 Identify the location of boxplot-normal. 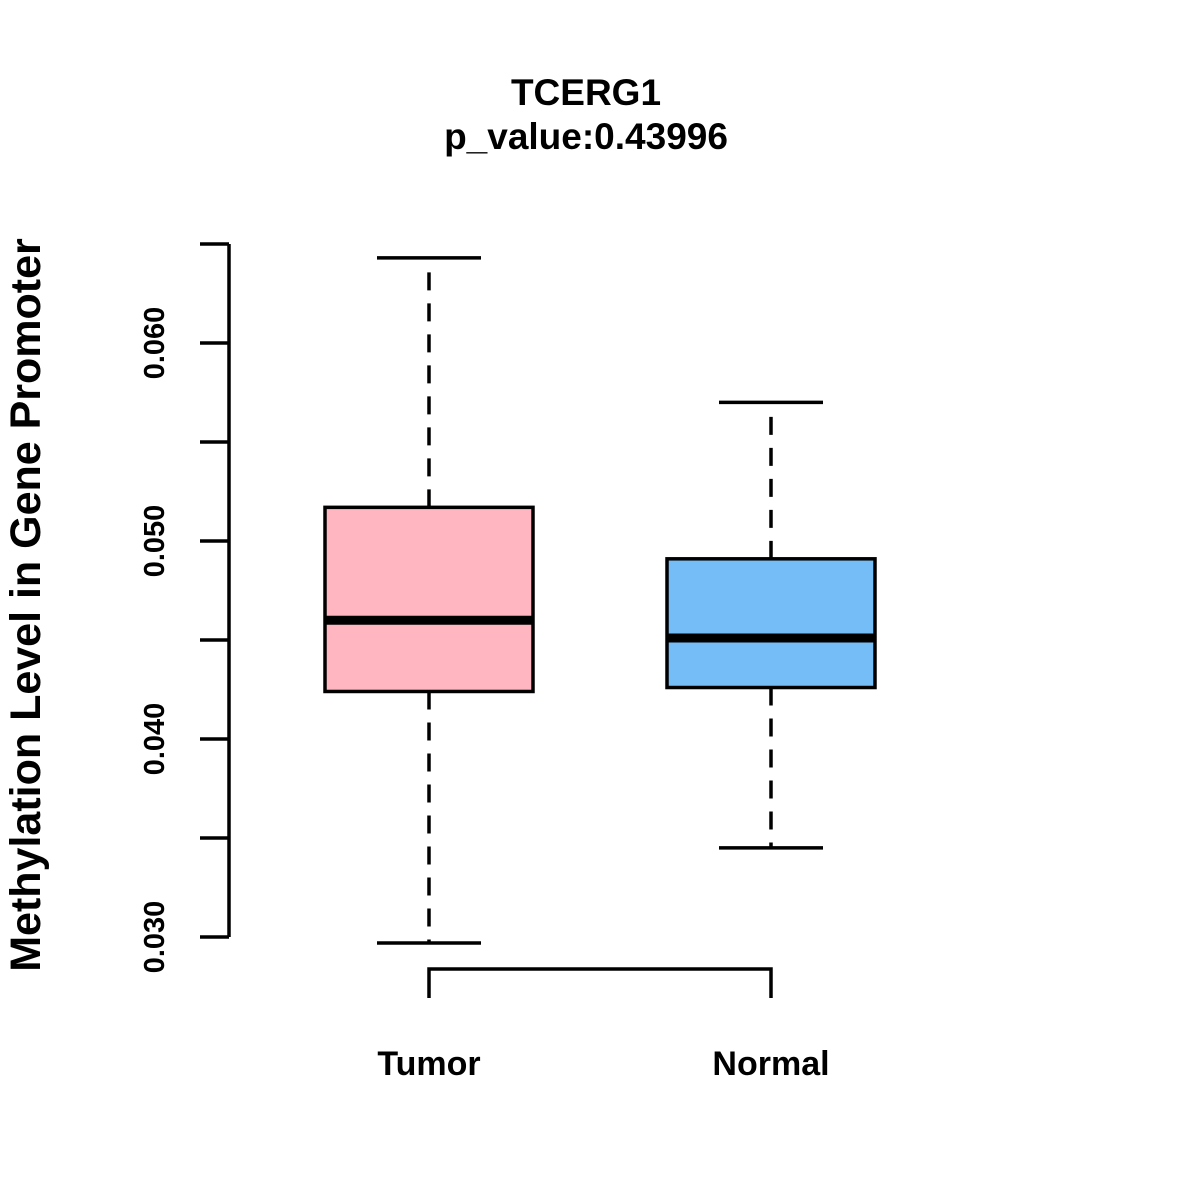
(771, 625).